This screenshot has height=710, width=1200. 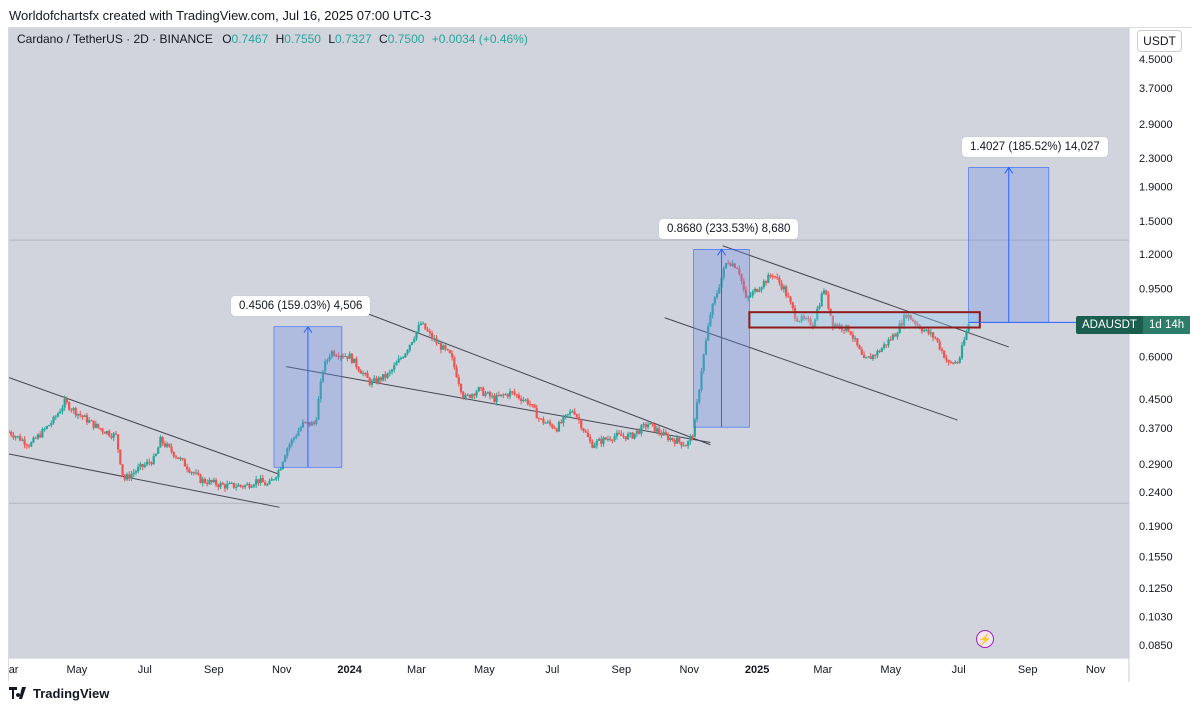 What do you see at coordinates (250, 39) in the screenshot?
I see `open-value: 0.7467` at bounding box center [250, 39].